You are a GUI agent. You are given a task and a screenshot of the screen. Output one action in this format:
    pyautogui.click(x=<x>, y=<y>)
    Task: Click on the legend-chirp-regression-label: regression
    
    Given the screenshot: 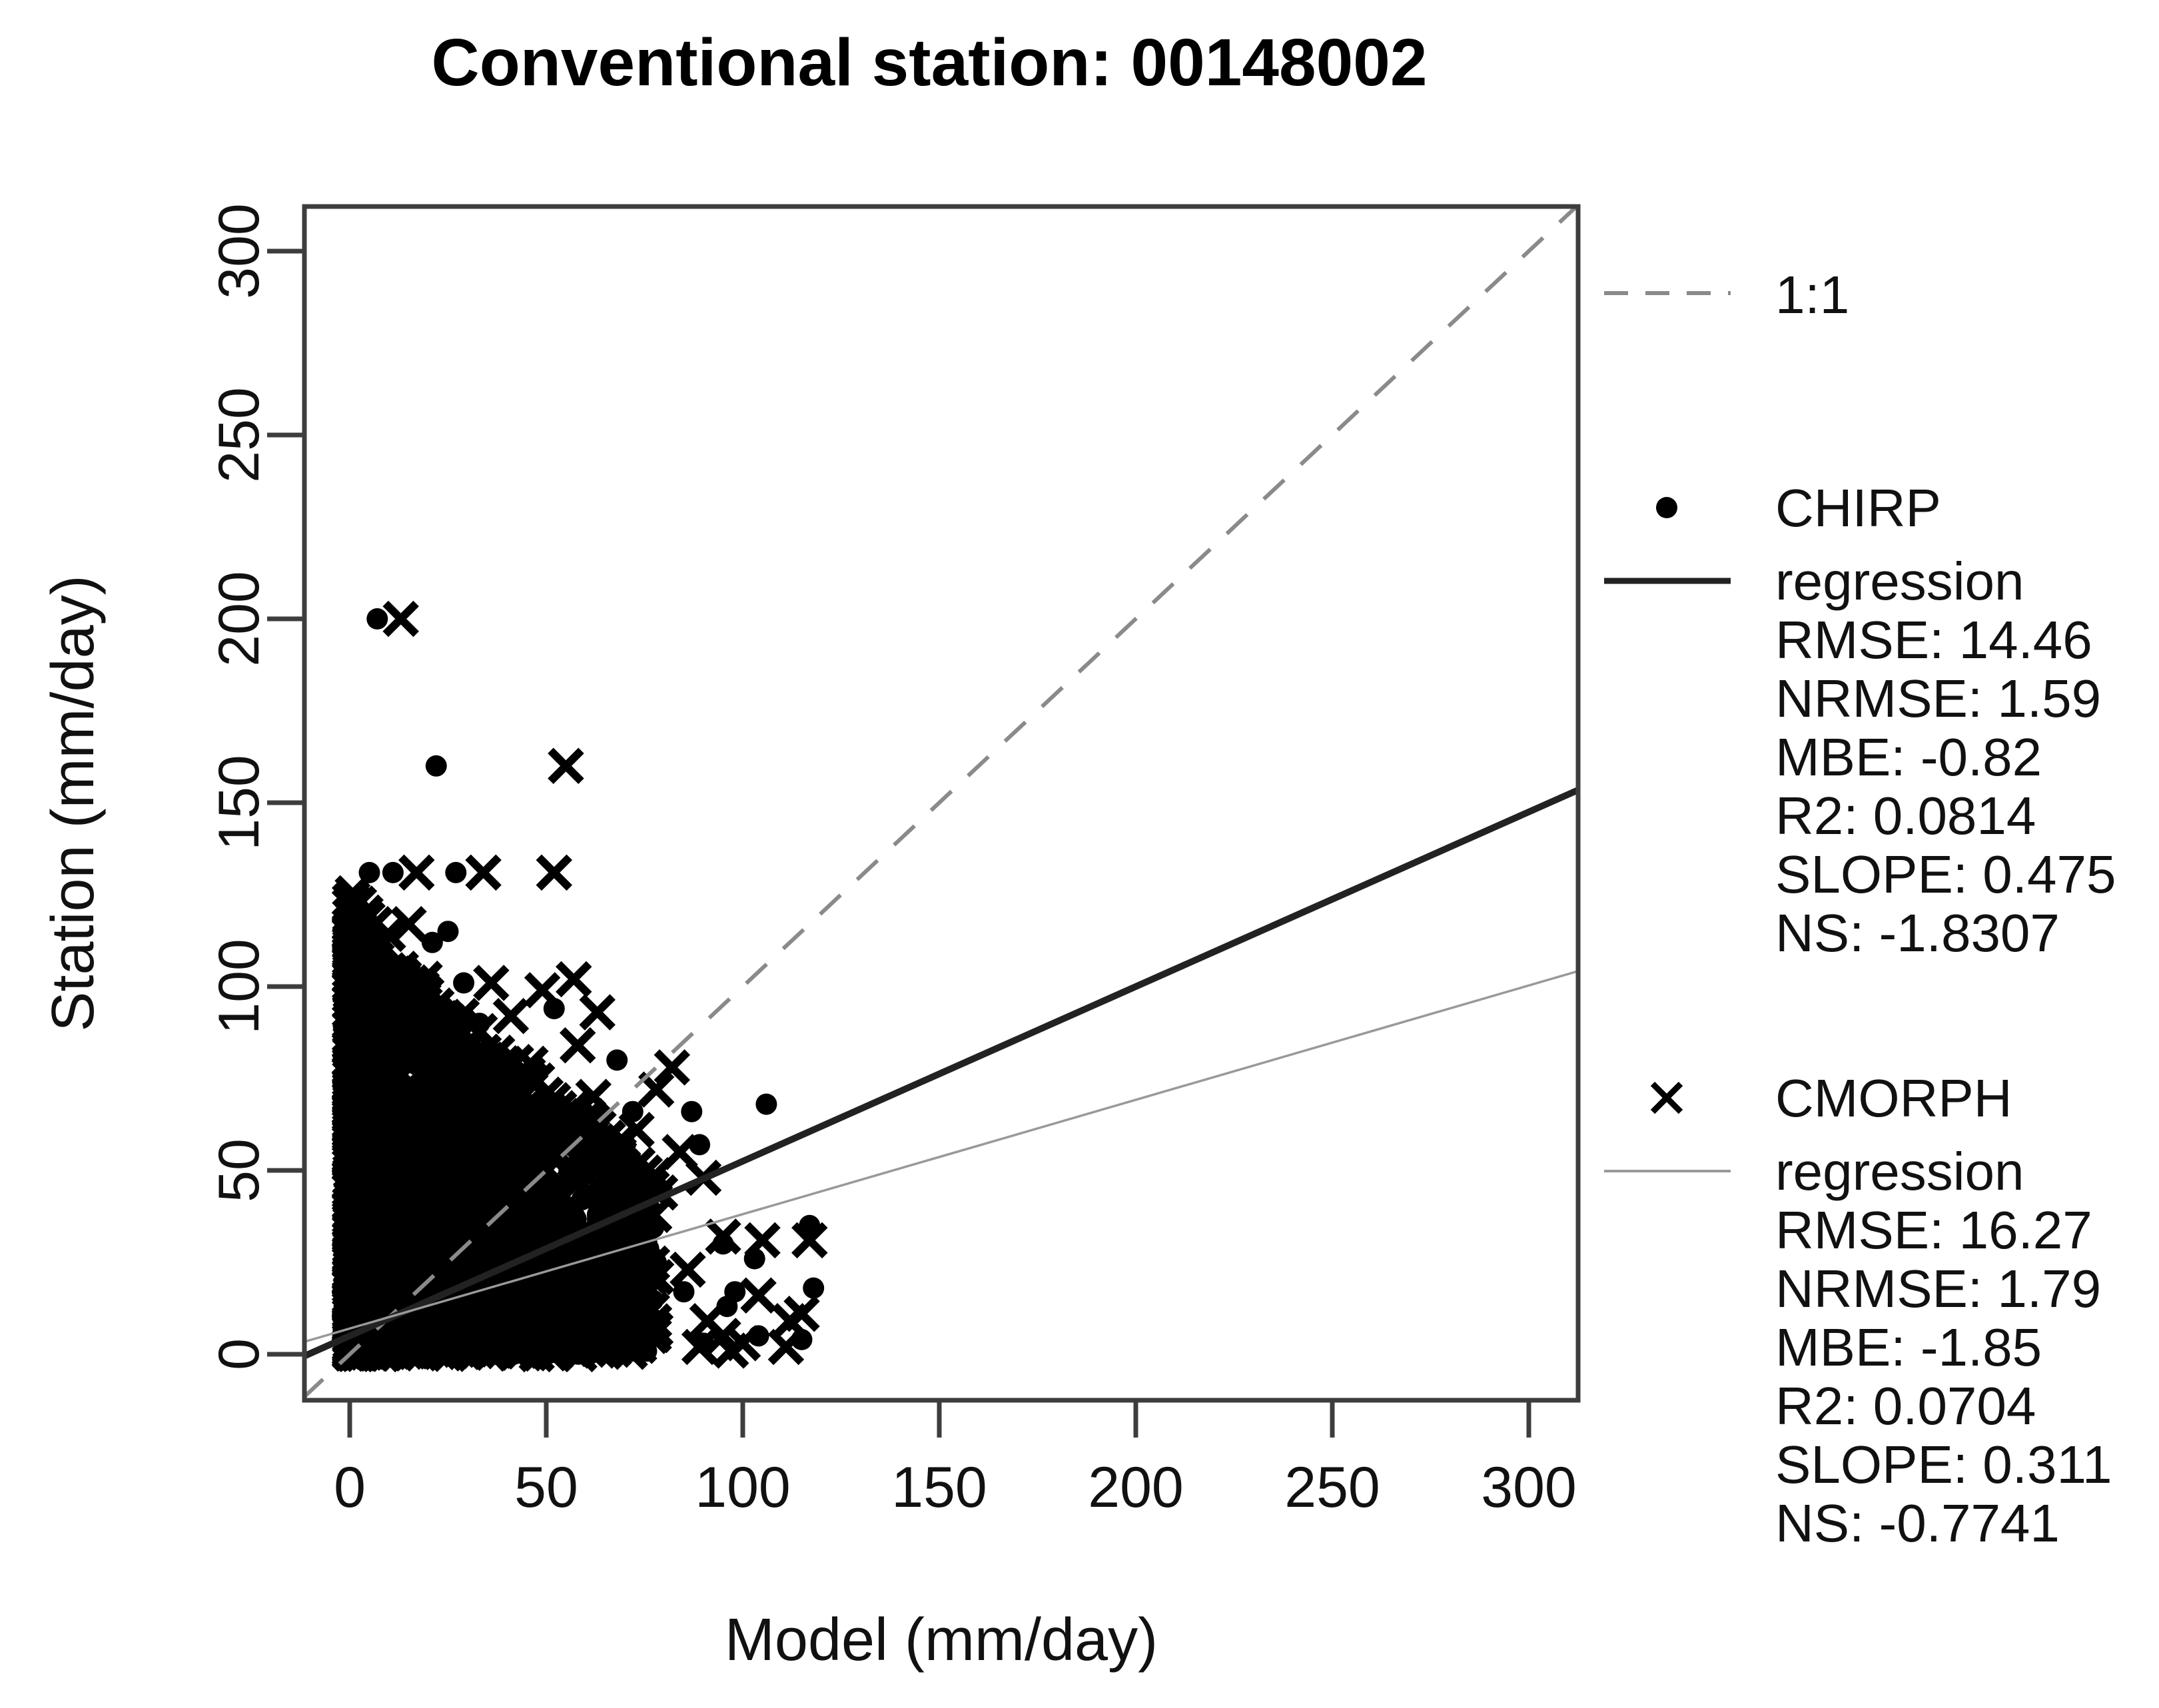 What is the action you would take?
    pyautogui.click(x=1899, y=581)
    